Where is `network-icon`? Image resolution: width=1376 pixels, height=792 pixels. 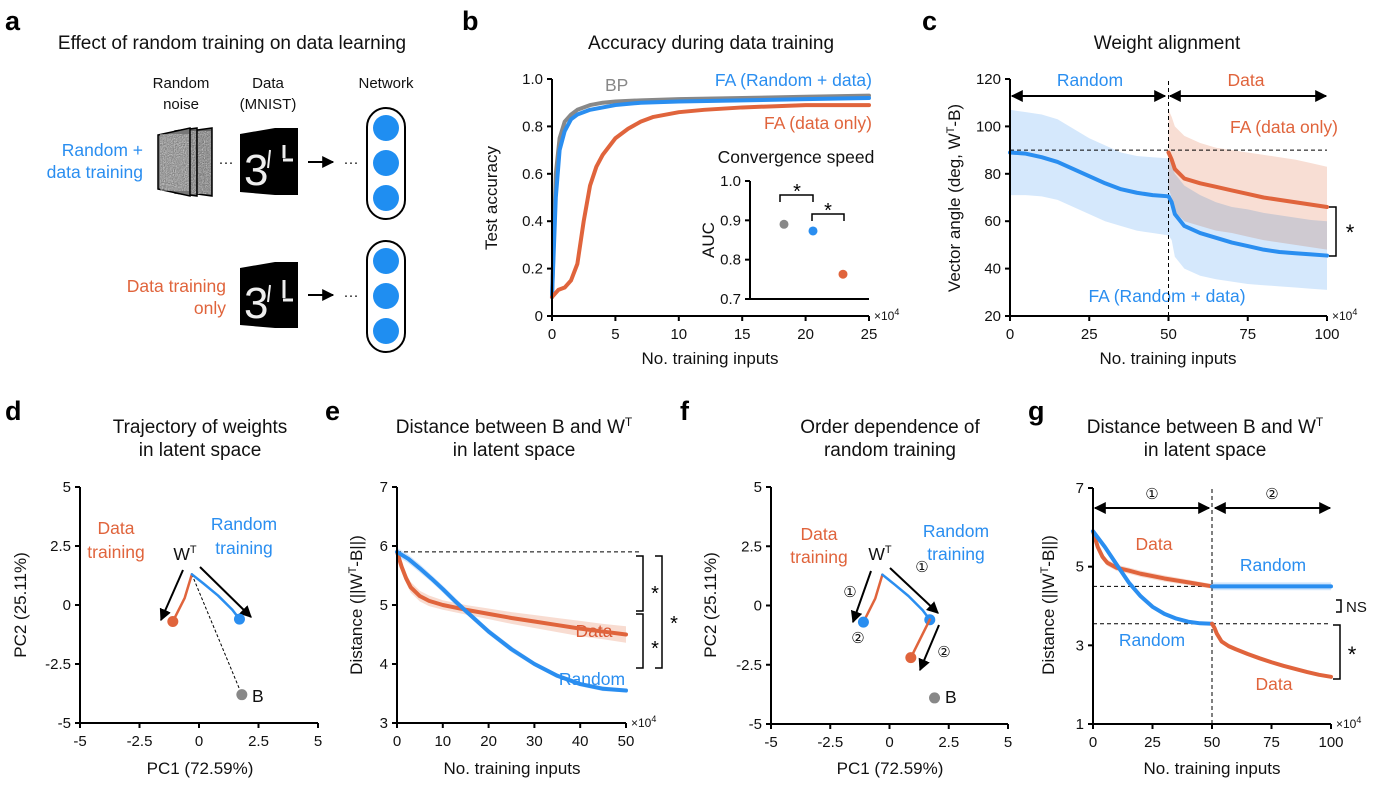 network-icon is located at coordinates (386, 163).